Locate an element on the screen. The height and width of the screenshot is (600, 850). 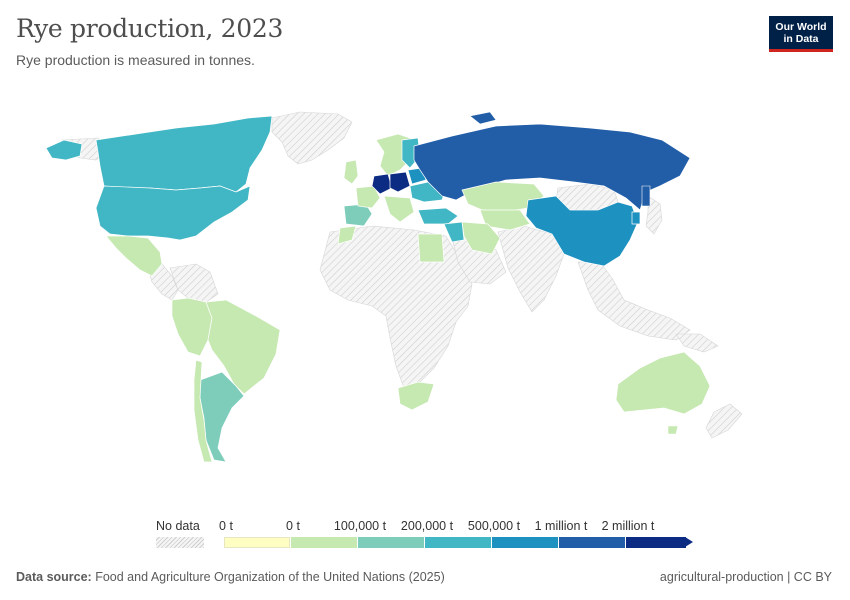
country-poland is located at coordinates (400, 182).